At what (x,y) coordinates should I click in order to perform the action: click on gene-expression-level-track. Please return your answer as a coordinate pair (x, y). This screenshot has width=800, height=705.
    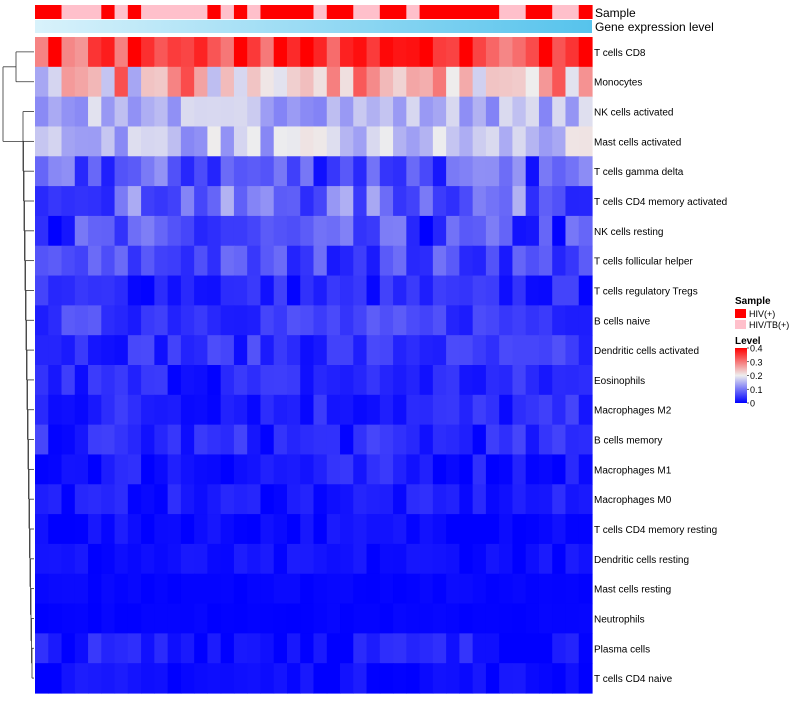
    Looking at the image, I should click on (313, 26).